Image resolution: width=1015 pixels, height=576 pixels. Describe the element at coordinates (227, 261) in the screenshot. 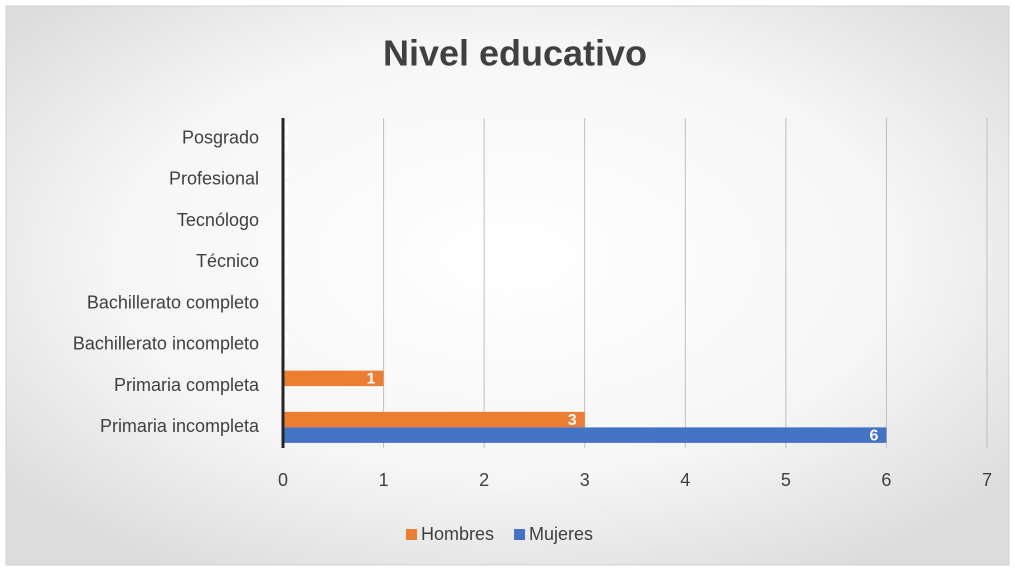

I see `y-tick-label: Técnico` at that location.